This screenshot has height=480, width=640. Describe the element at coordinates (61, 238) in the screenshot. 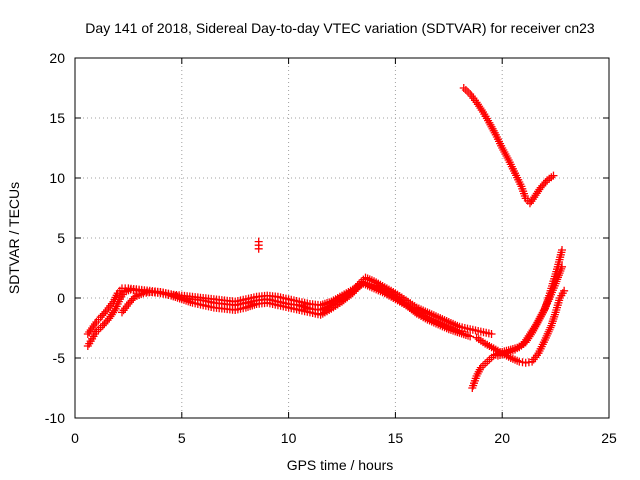

I see `y-tick-label: 5` at that location.